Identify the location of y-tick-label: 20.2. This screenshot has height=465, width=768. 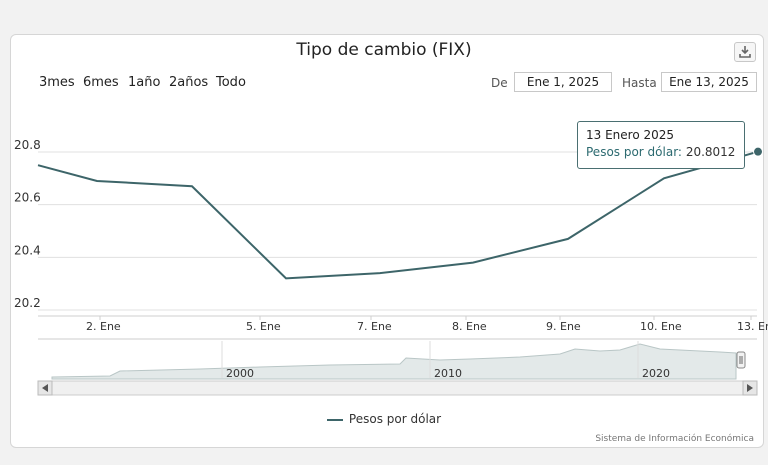
(27, 303).